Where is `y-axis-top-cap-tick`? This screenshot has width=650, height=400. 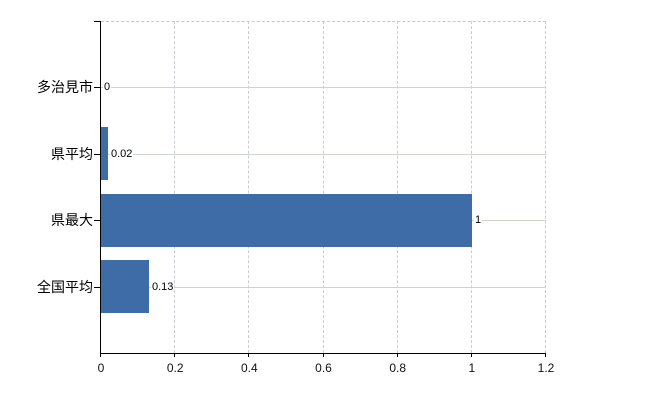
y-axis-top-cap-tick is located at coordinates (97, 21).